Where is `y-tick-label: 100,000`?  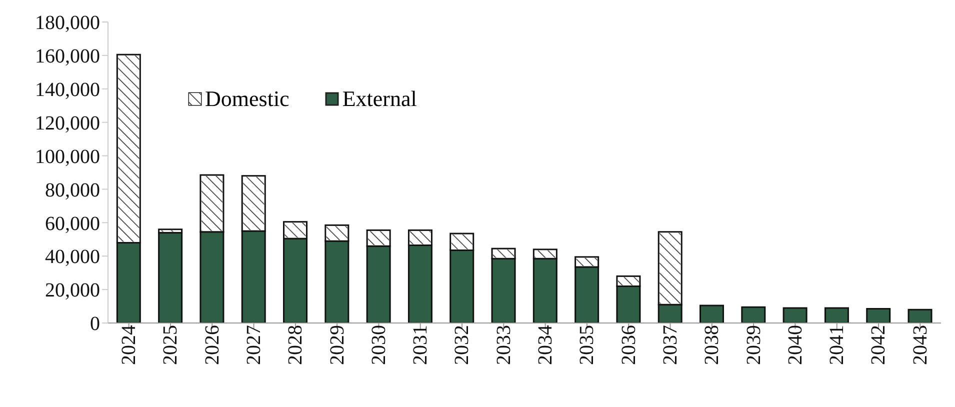
y-tick-label: 100,000 is located at coordinates (67, 157).